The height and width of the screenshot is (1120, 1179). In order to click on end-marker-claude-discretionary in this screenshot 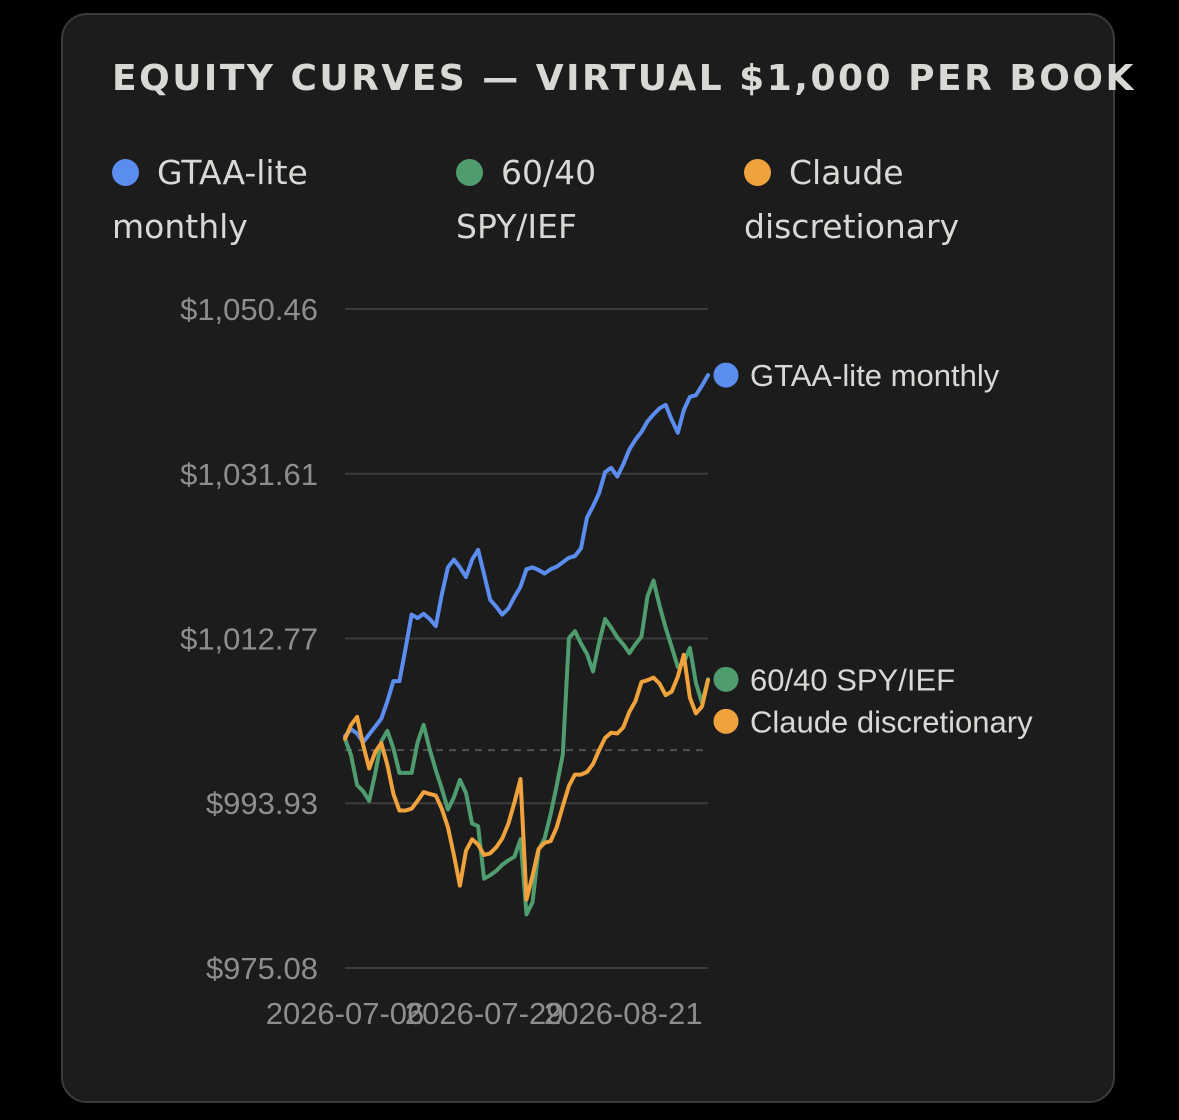, I will do `click(726, 721)`.